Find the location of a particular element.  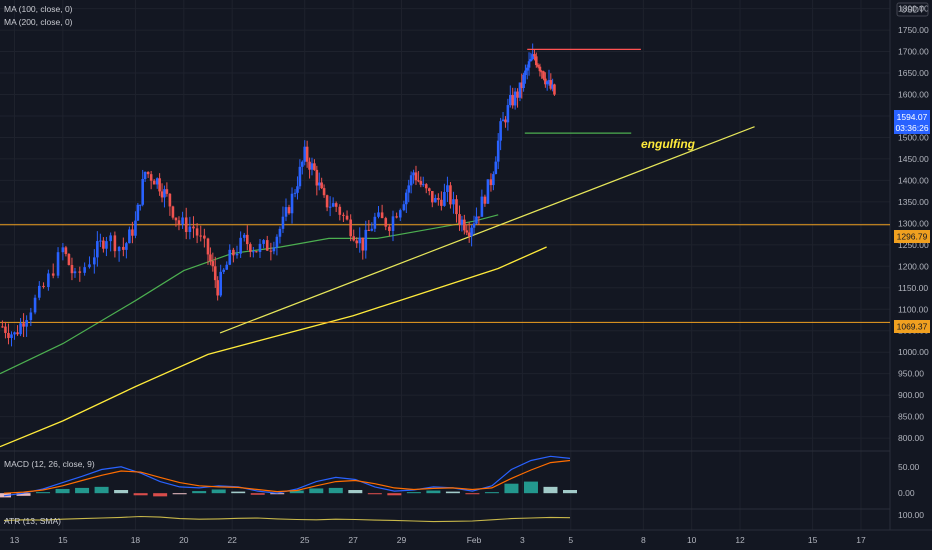

price-tick-label: 900.00 is located at coordinates (911, 395).